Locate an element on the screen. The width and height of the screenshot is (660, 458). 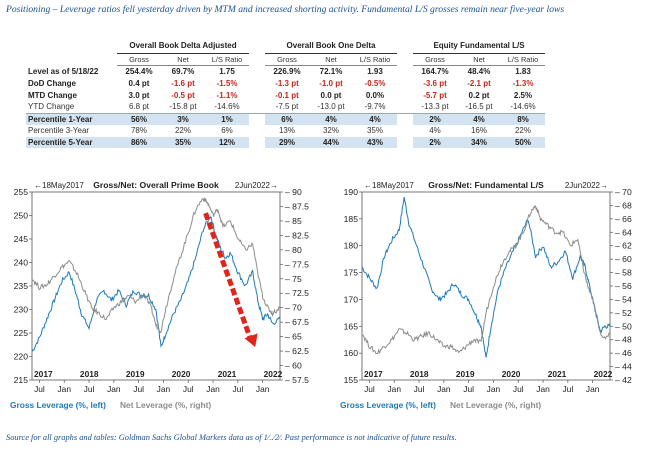
table-cell: 254.4% is located at coordinates (139, 72).